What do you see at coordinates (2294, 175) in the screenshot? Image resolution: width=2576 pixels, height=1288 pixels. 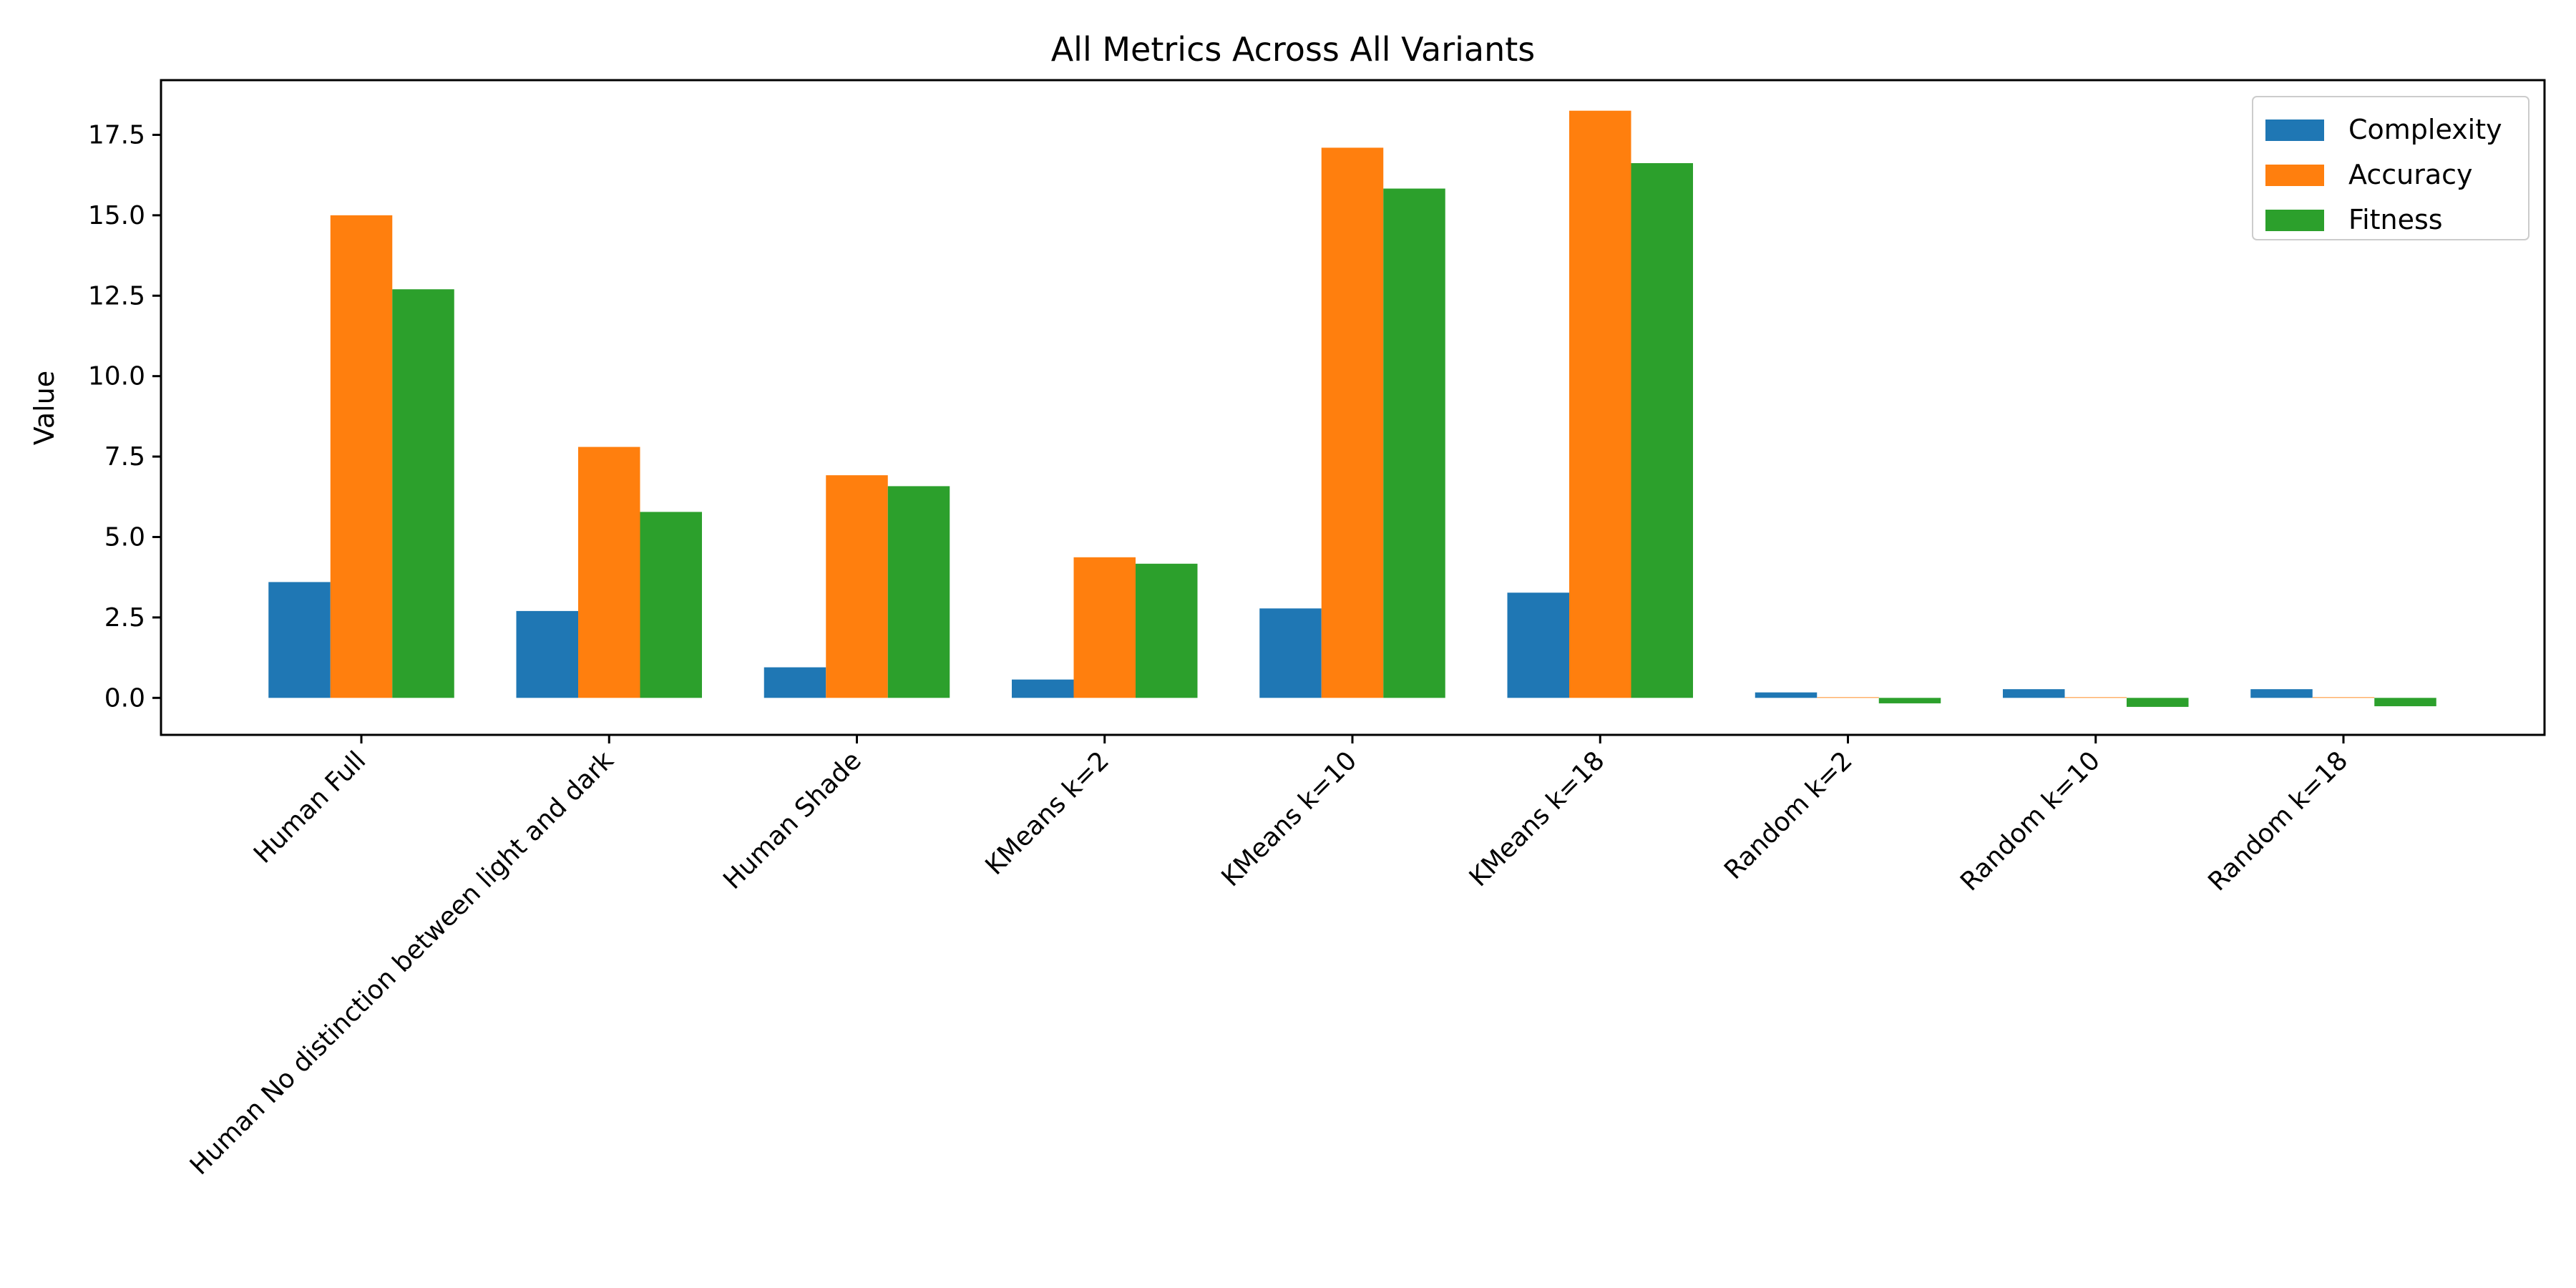 I see `legend-swatch-accuracy` at bounding box center [2294, 175].